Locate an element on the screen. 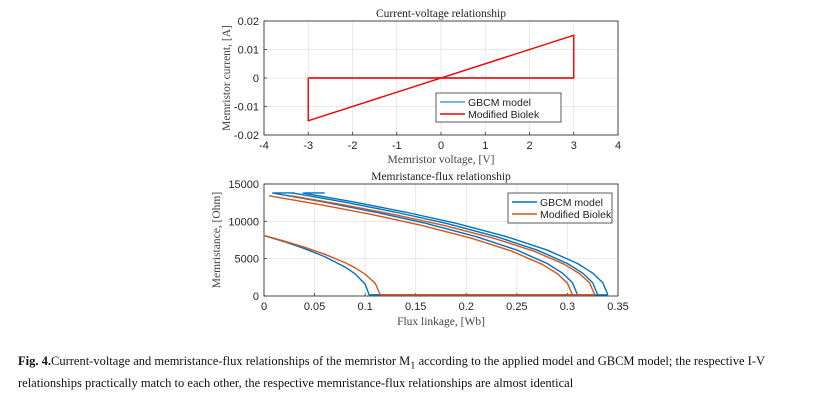 The width and height of the screenshot is (826, 401). x-tick-label: 0.2 is located at coordinates (466, 307).